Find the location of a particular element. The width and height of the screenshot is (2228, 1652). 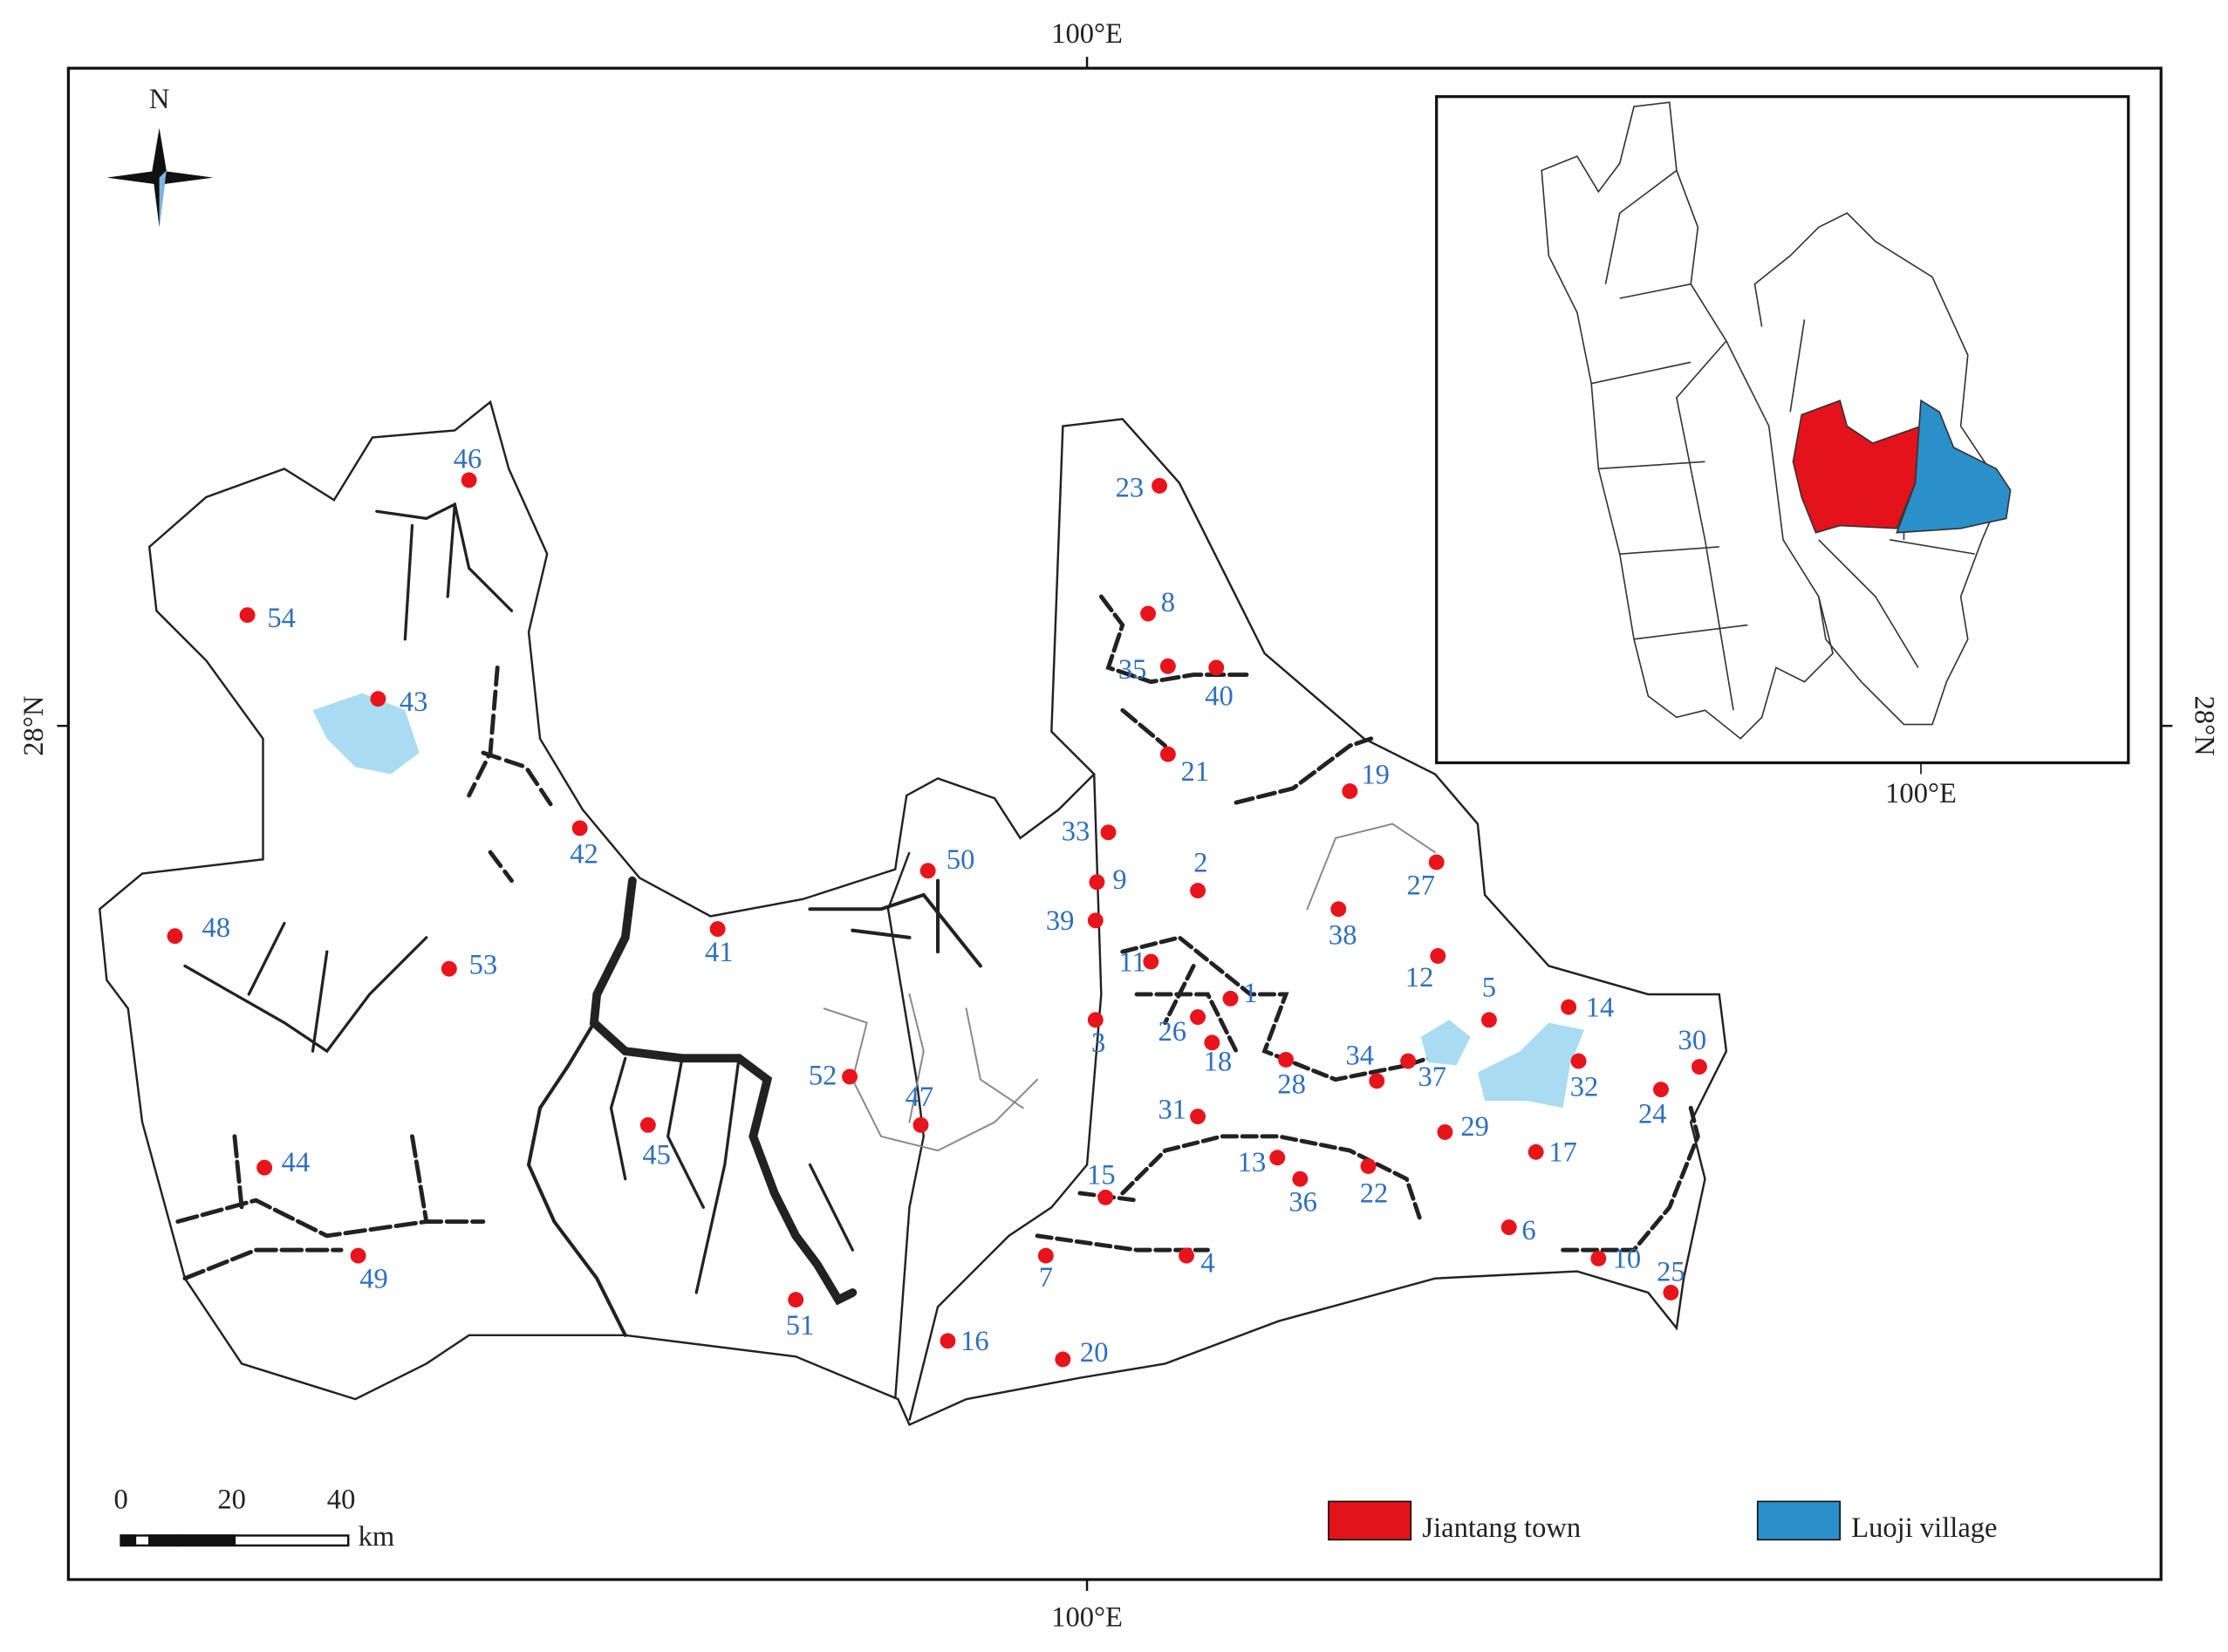

scale-bar is located at coordinates (235, 1540).